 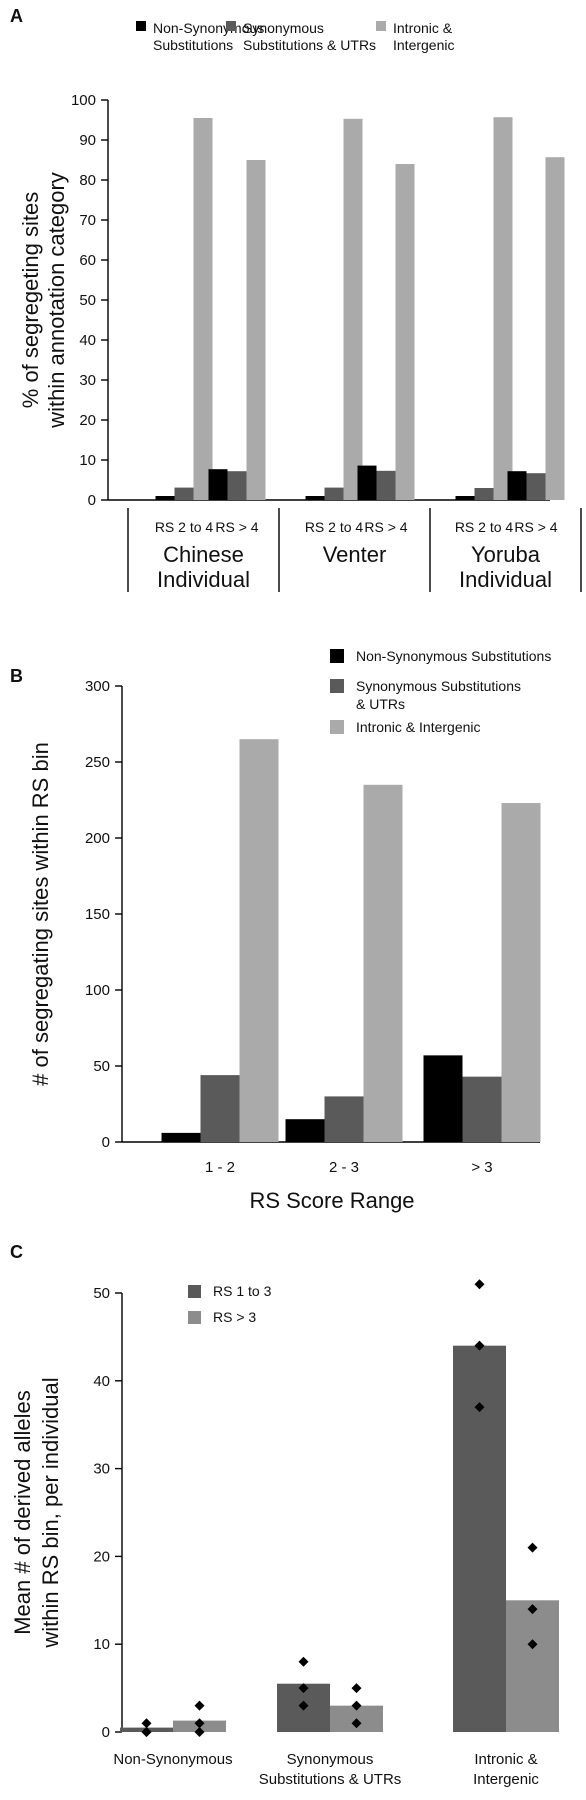 What do you see at coordinates (203, 554) in the screenshot?
I see `panel-a-group-label: Chinese` at bounding box center [203, 554].